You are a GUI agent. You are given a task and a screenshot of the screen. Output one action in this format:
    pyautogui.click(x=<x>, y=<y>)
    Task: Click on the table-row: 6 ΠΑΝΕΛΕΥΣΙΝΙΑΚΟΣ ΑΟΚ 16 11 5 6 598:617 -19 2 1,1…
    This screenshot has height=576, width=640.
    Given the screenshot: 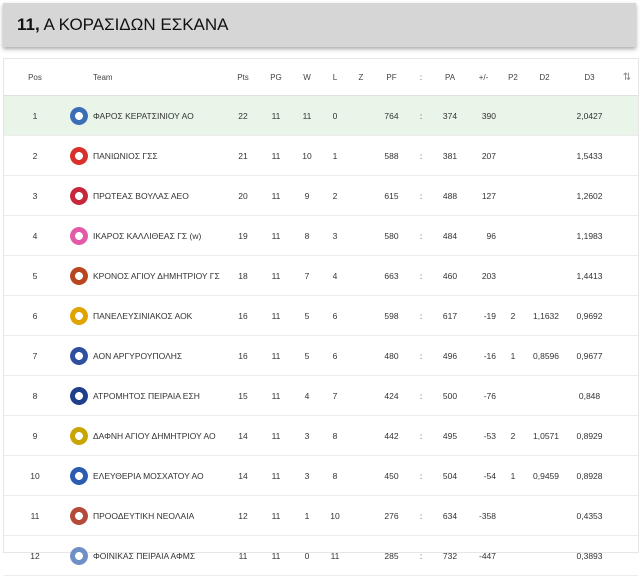 What is the action you would take?
    pyautogui.click(x=321, y=315)
    